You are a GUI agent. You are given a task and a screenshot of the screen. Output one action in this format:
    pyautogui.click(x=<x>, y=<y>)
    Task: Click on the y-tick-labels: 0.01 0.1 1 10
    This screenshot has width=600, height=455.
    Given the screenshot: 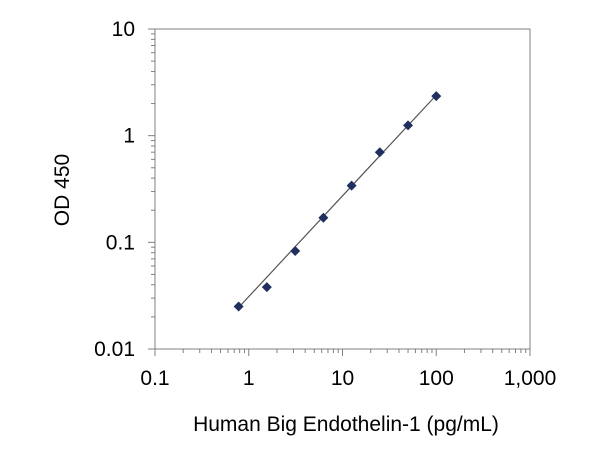 What is the action you would take?
    pyautogui.click(x=114, y=189)
    